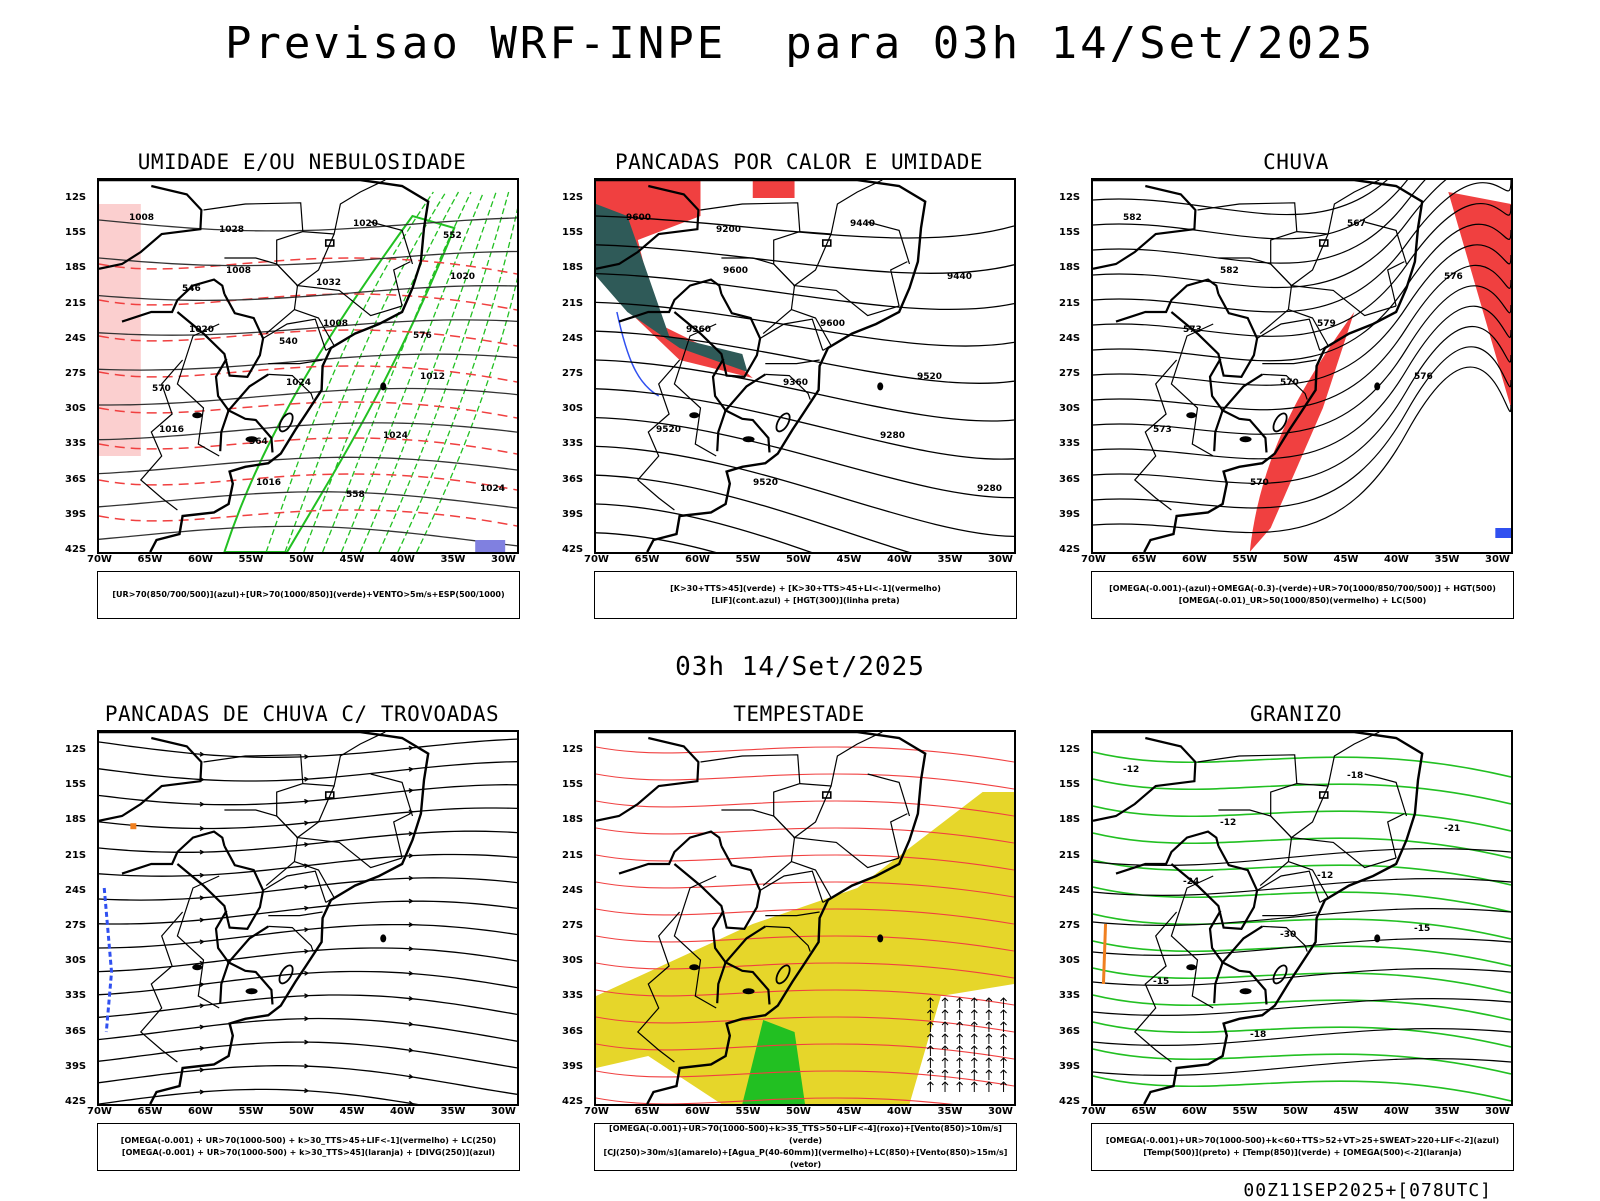  I want to click on contour-label: 9600, so click(735, 271).